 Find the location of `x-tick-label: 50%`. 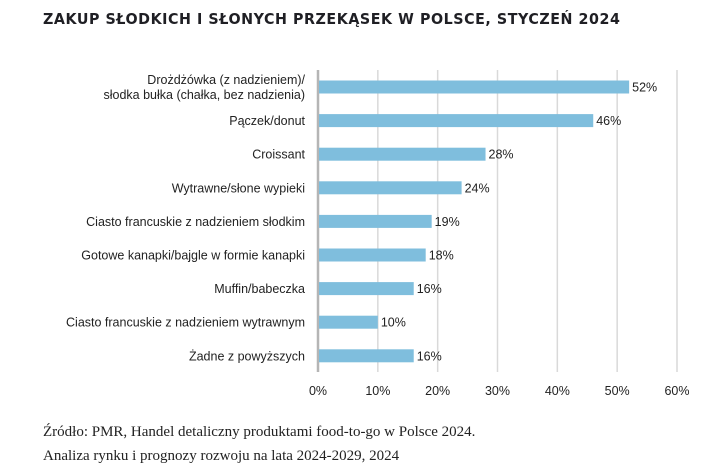

x-tick-label: 50% is located at coordinates (617, 391).